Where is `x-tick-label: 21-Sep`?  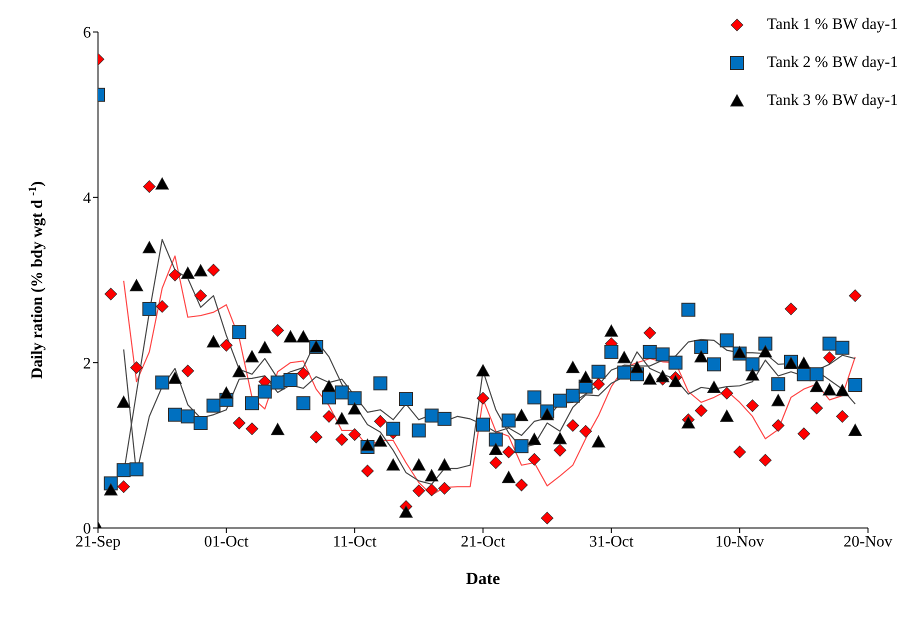 x-tick-label: 21-Sep is located at coordinates (98, 541).